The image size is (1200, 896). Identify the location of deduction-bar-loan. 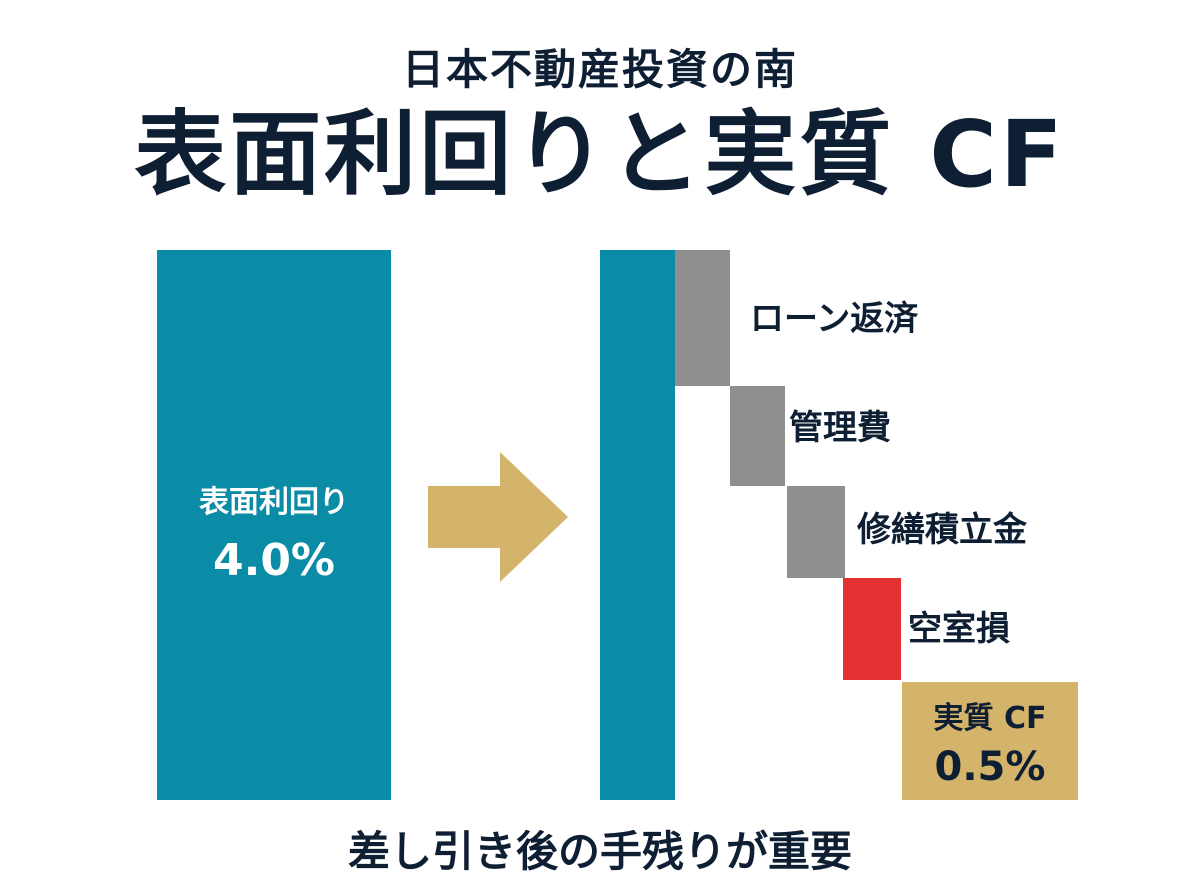
(702, 318).